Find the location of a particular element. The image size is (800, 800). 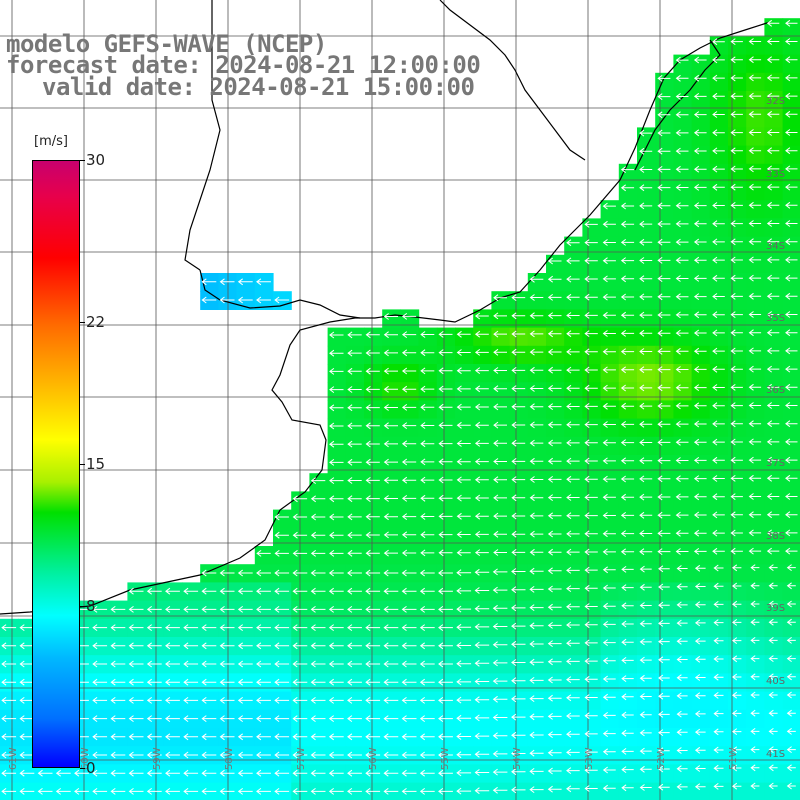

lagoon-coast is located at coordinates (677, 105).